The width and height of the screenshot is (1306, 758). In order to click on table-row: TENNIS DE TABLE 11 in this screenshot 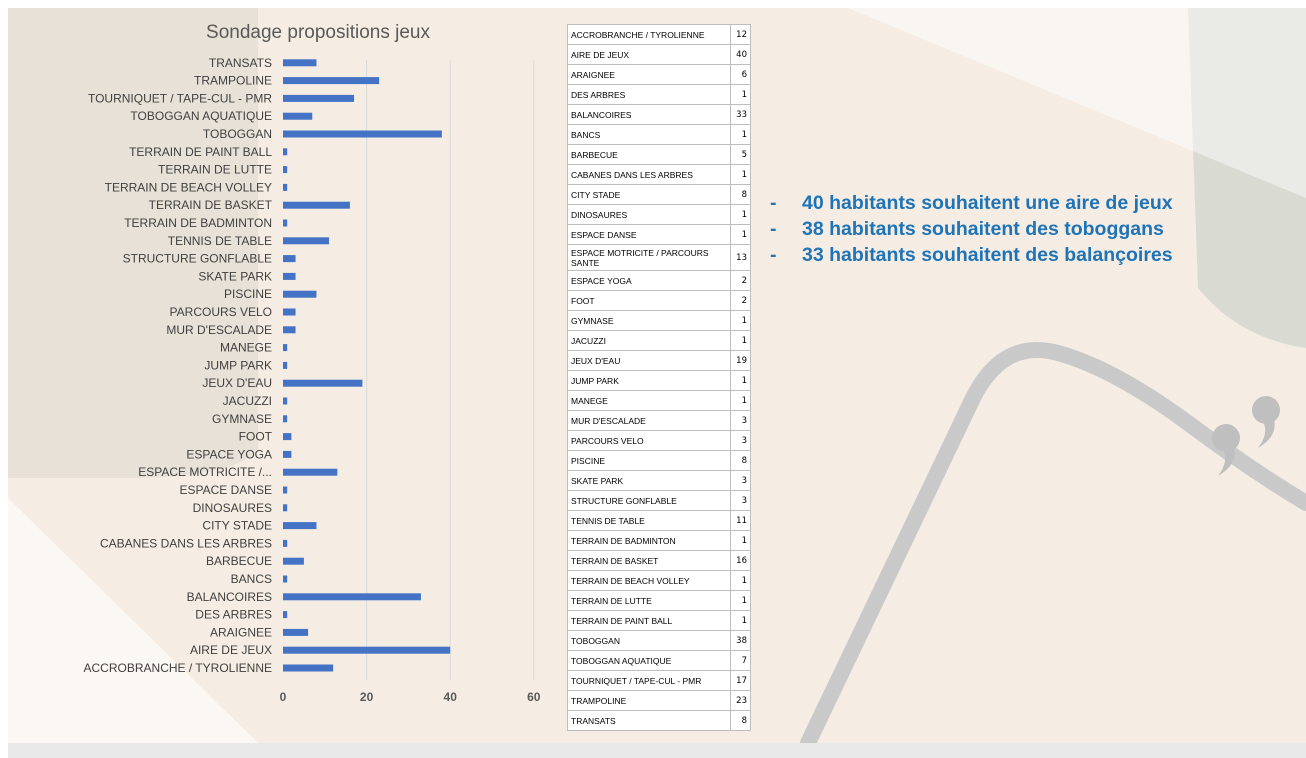, I will do `click(659, 520)`.